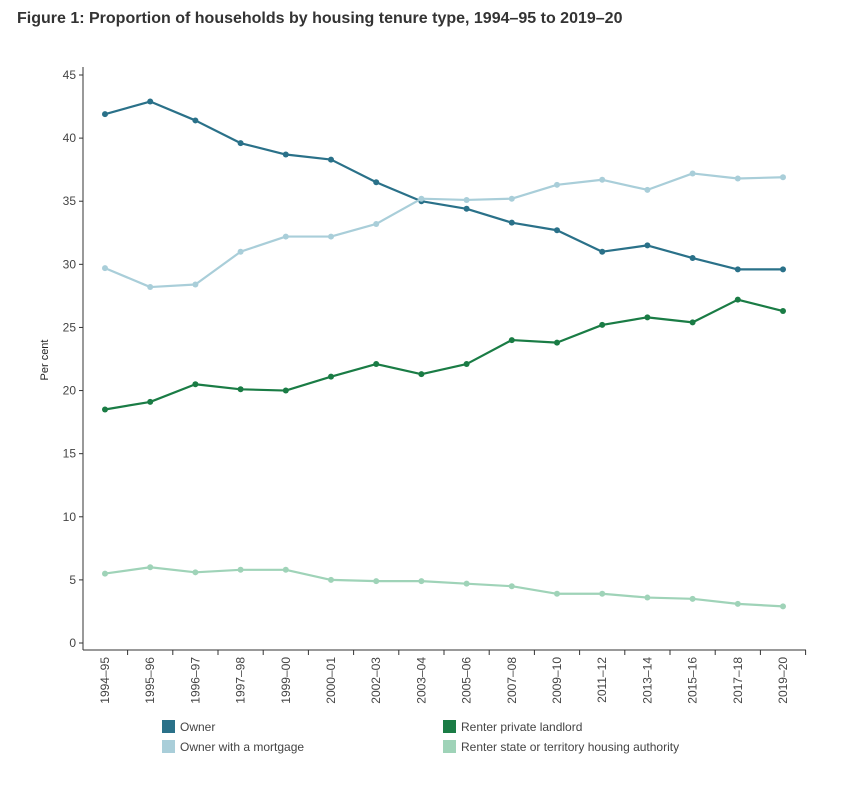  What do you see at coordinates (105, 680) in the screenshot?
I see `x-tick-label: 1994–95` at bounding box center [105, 680].